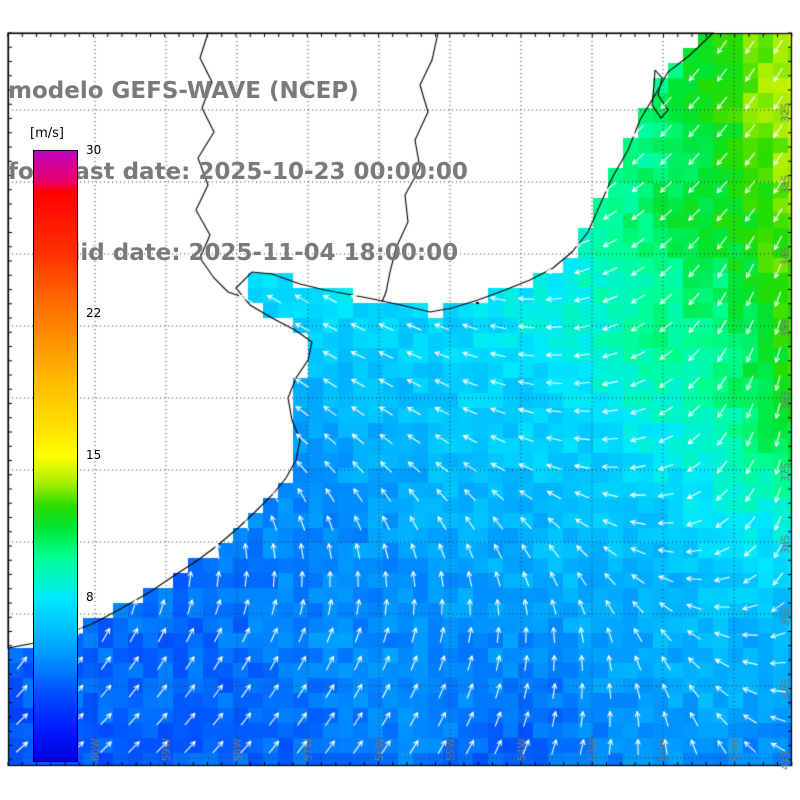 The image size is (800, 800). I want to click on colorbar-tick-label: 30, so click(94, 150).